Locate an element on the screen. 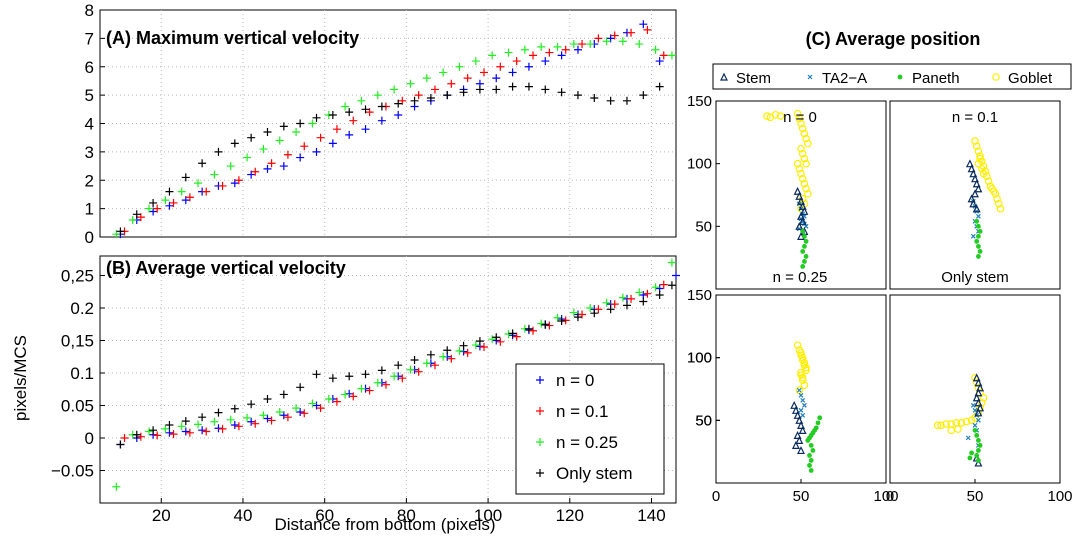 The width and height of the screenshot is (1073, 540). panel-c-ytick-label: 150 is located at coordinates (699, 295).